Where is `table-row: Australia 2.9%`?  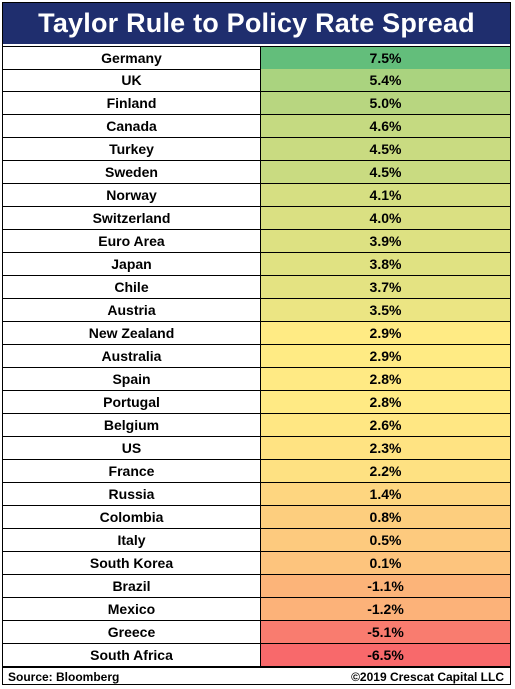
table-row: Australia 2.9% is located at coordinates (256, 356).